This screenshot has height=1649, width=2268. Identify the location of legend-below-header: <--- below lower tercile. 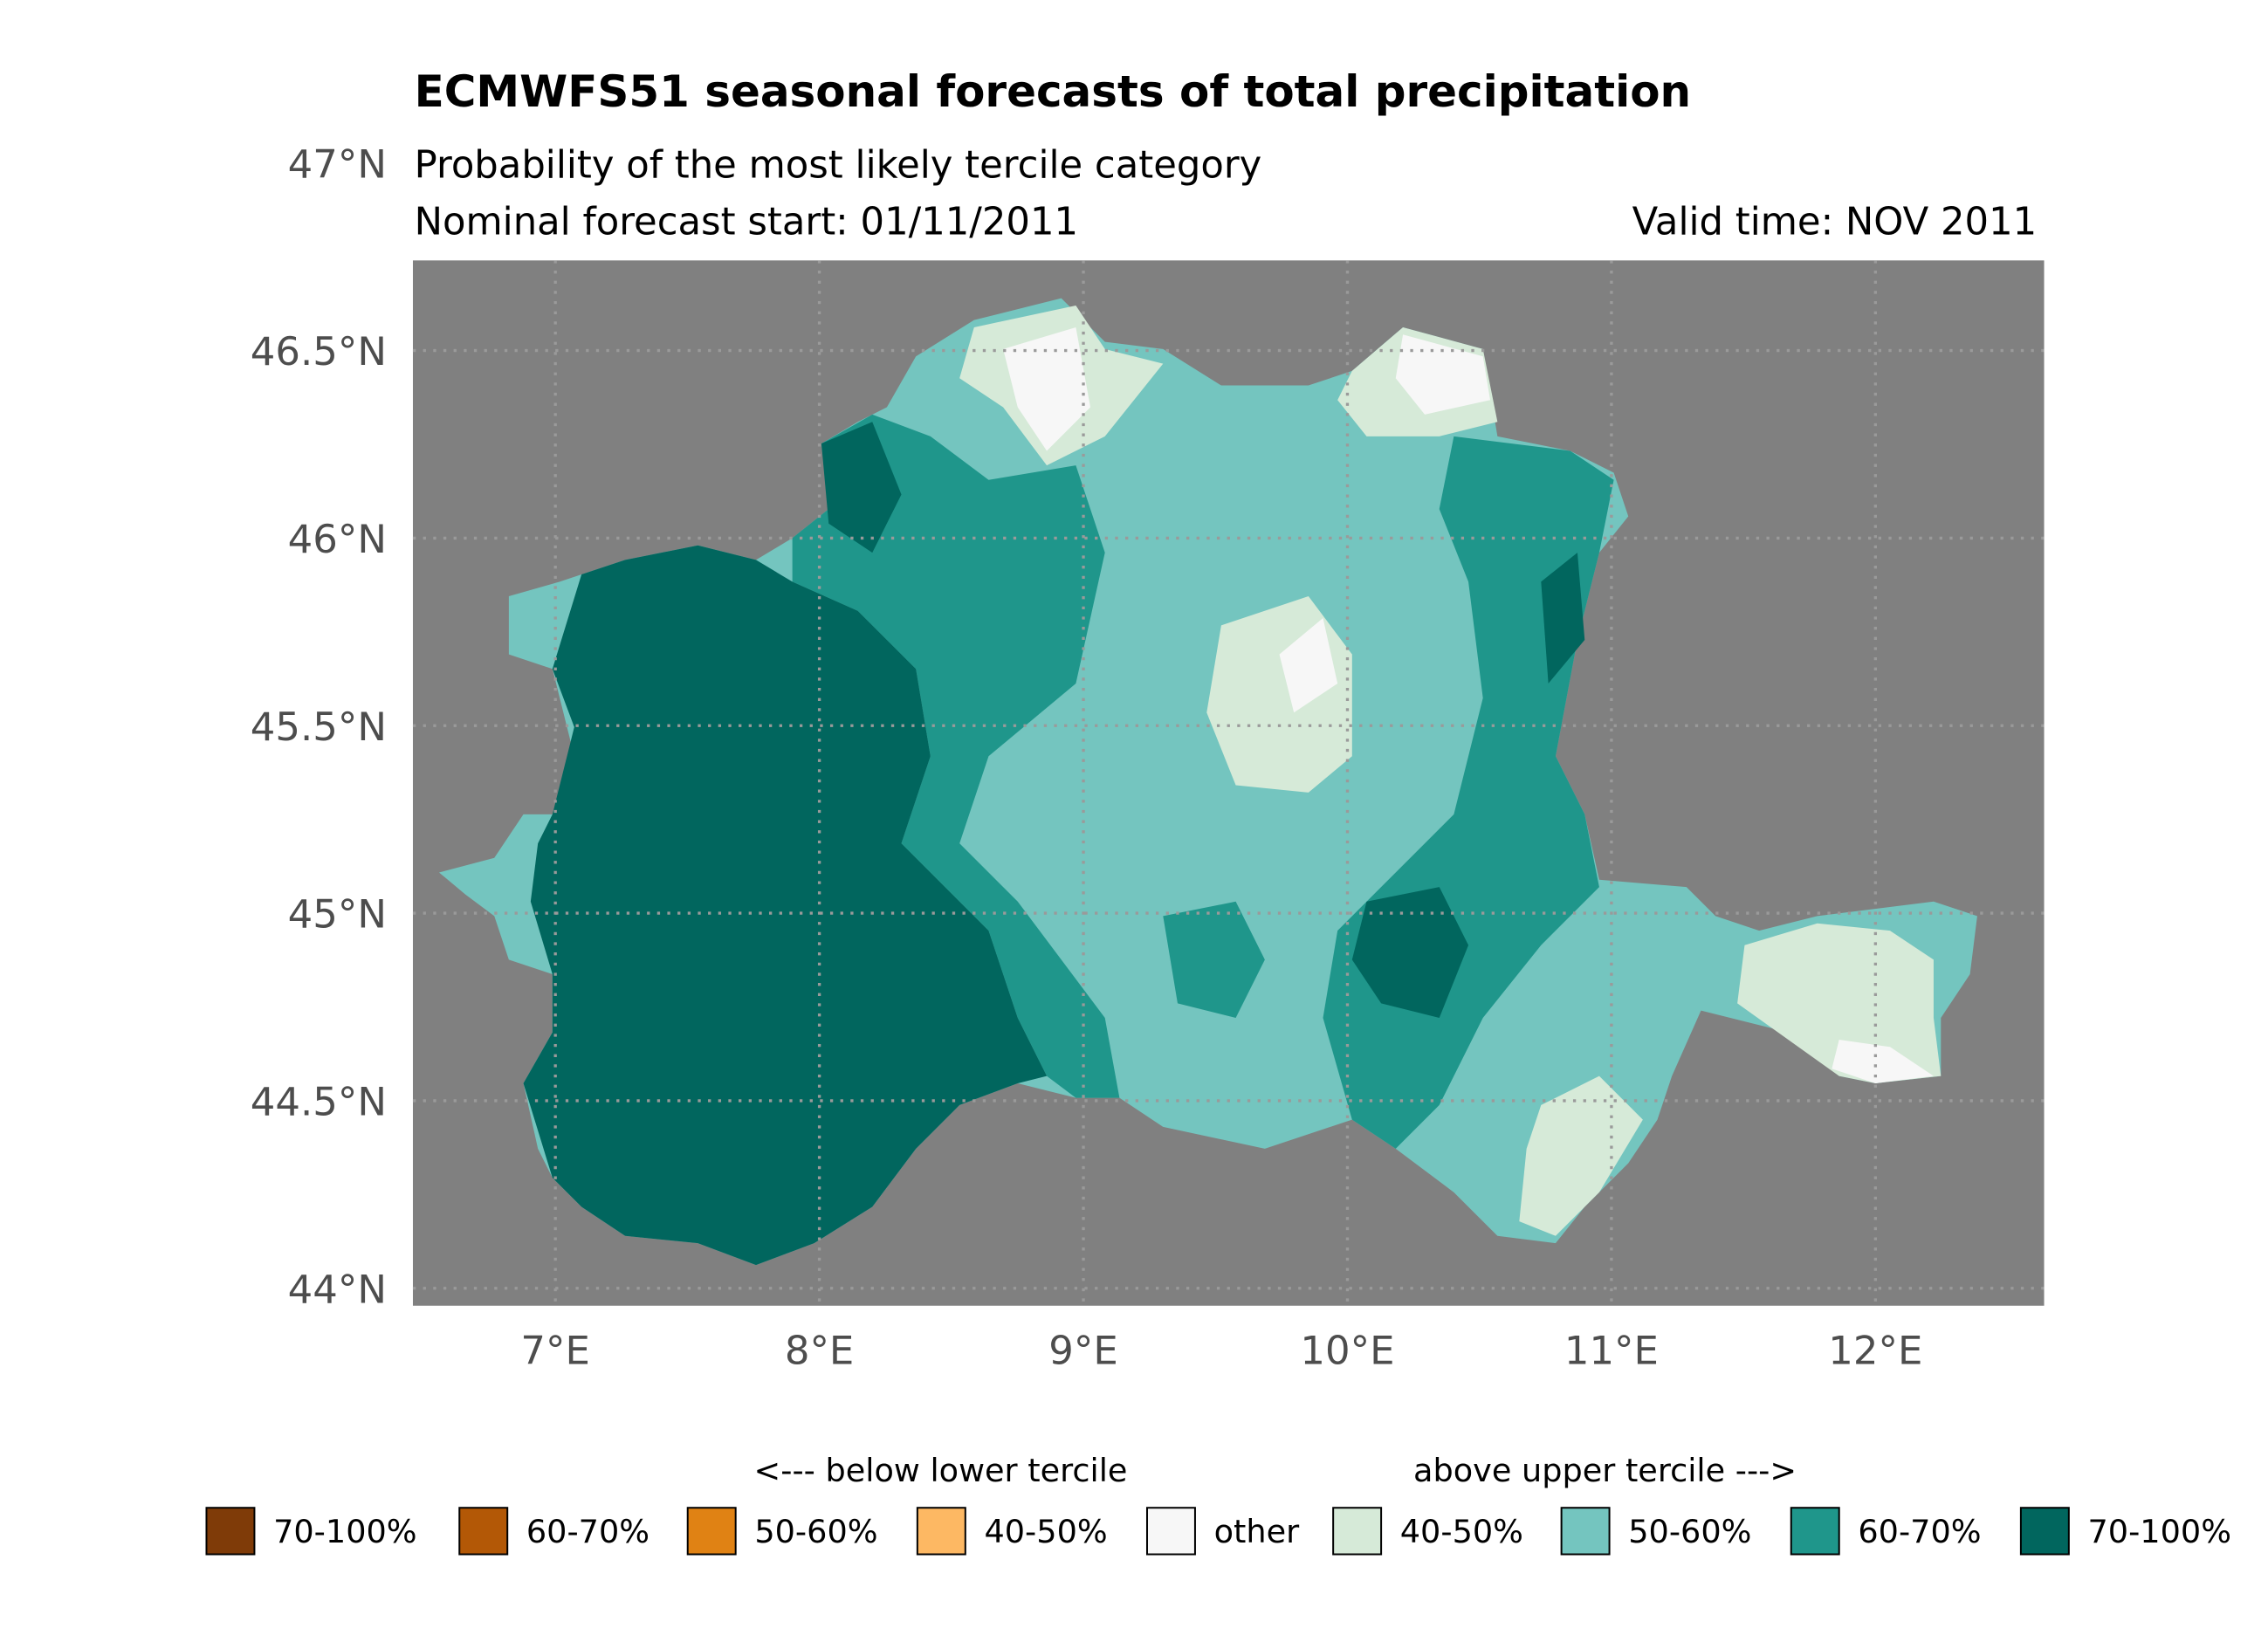
(941, 1470).